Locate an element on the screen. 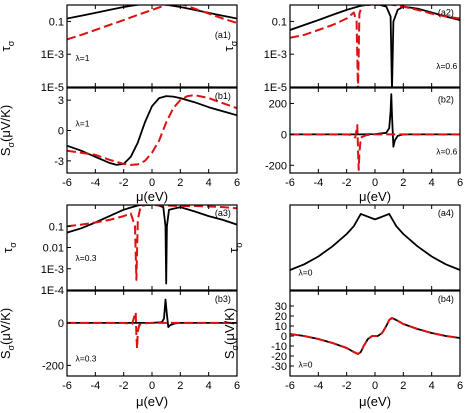 The height and width of the screenshot is (413, 474). y-tick-label: -20 is located at coordinates (279, 357).